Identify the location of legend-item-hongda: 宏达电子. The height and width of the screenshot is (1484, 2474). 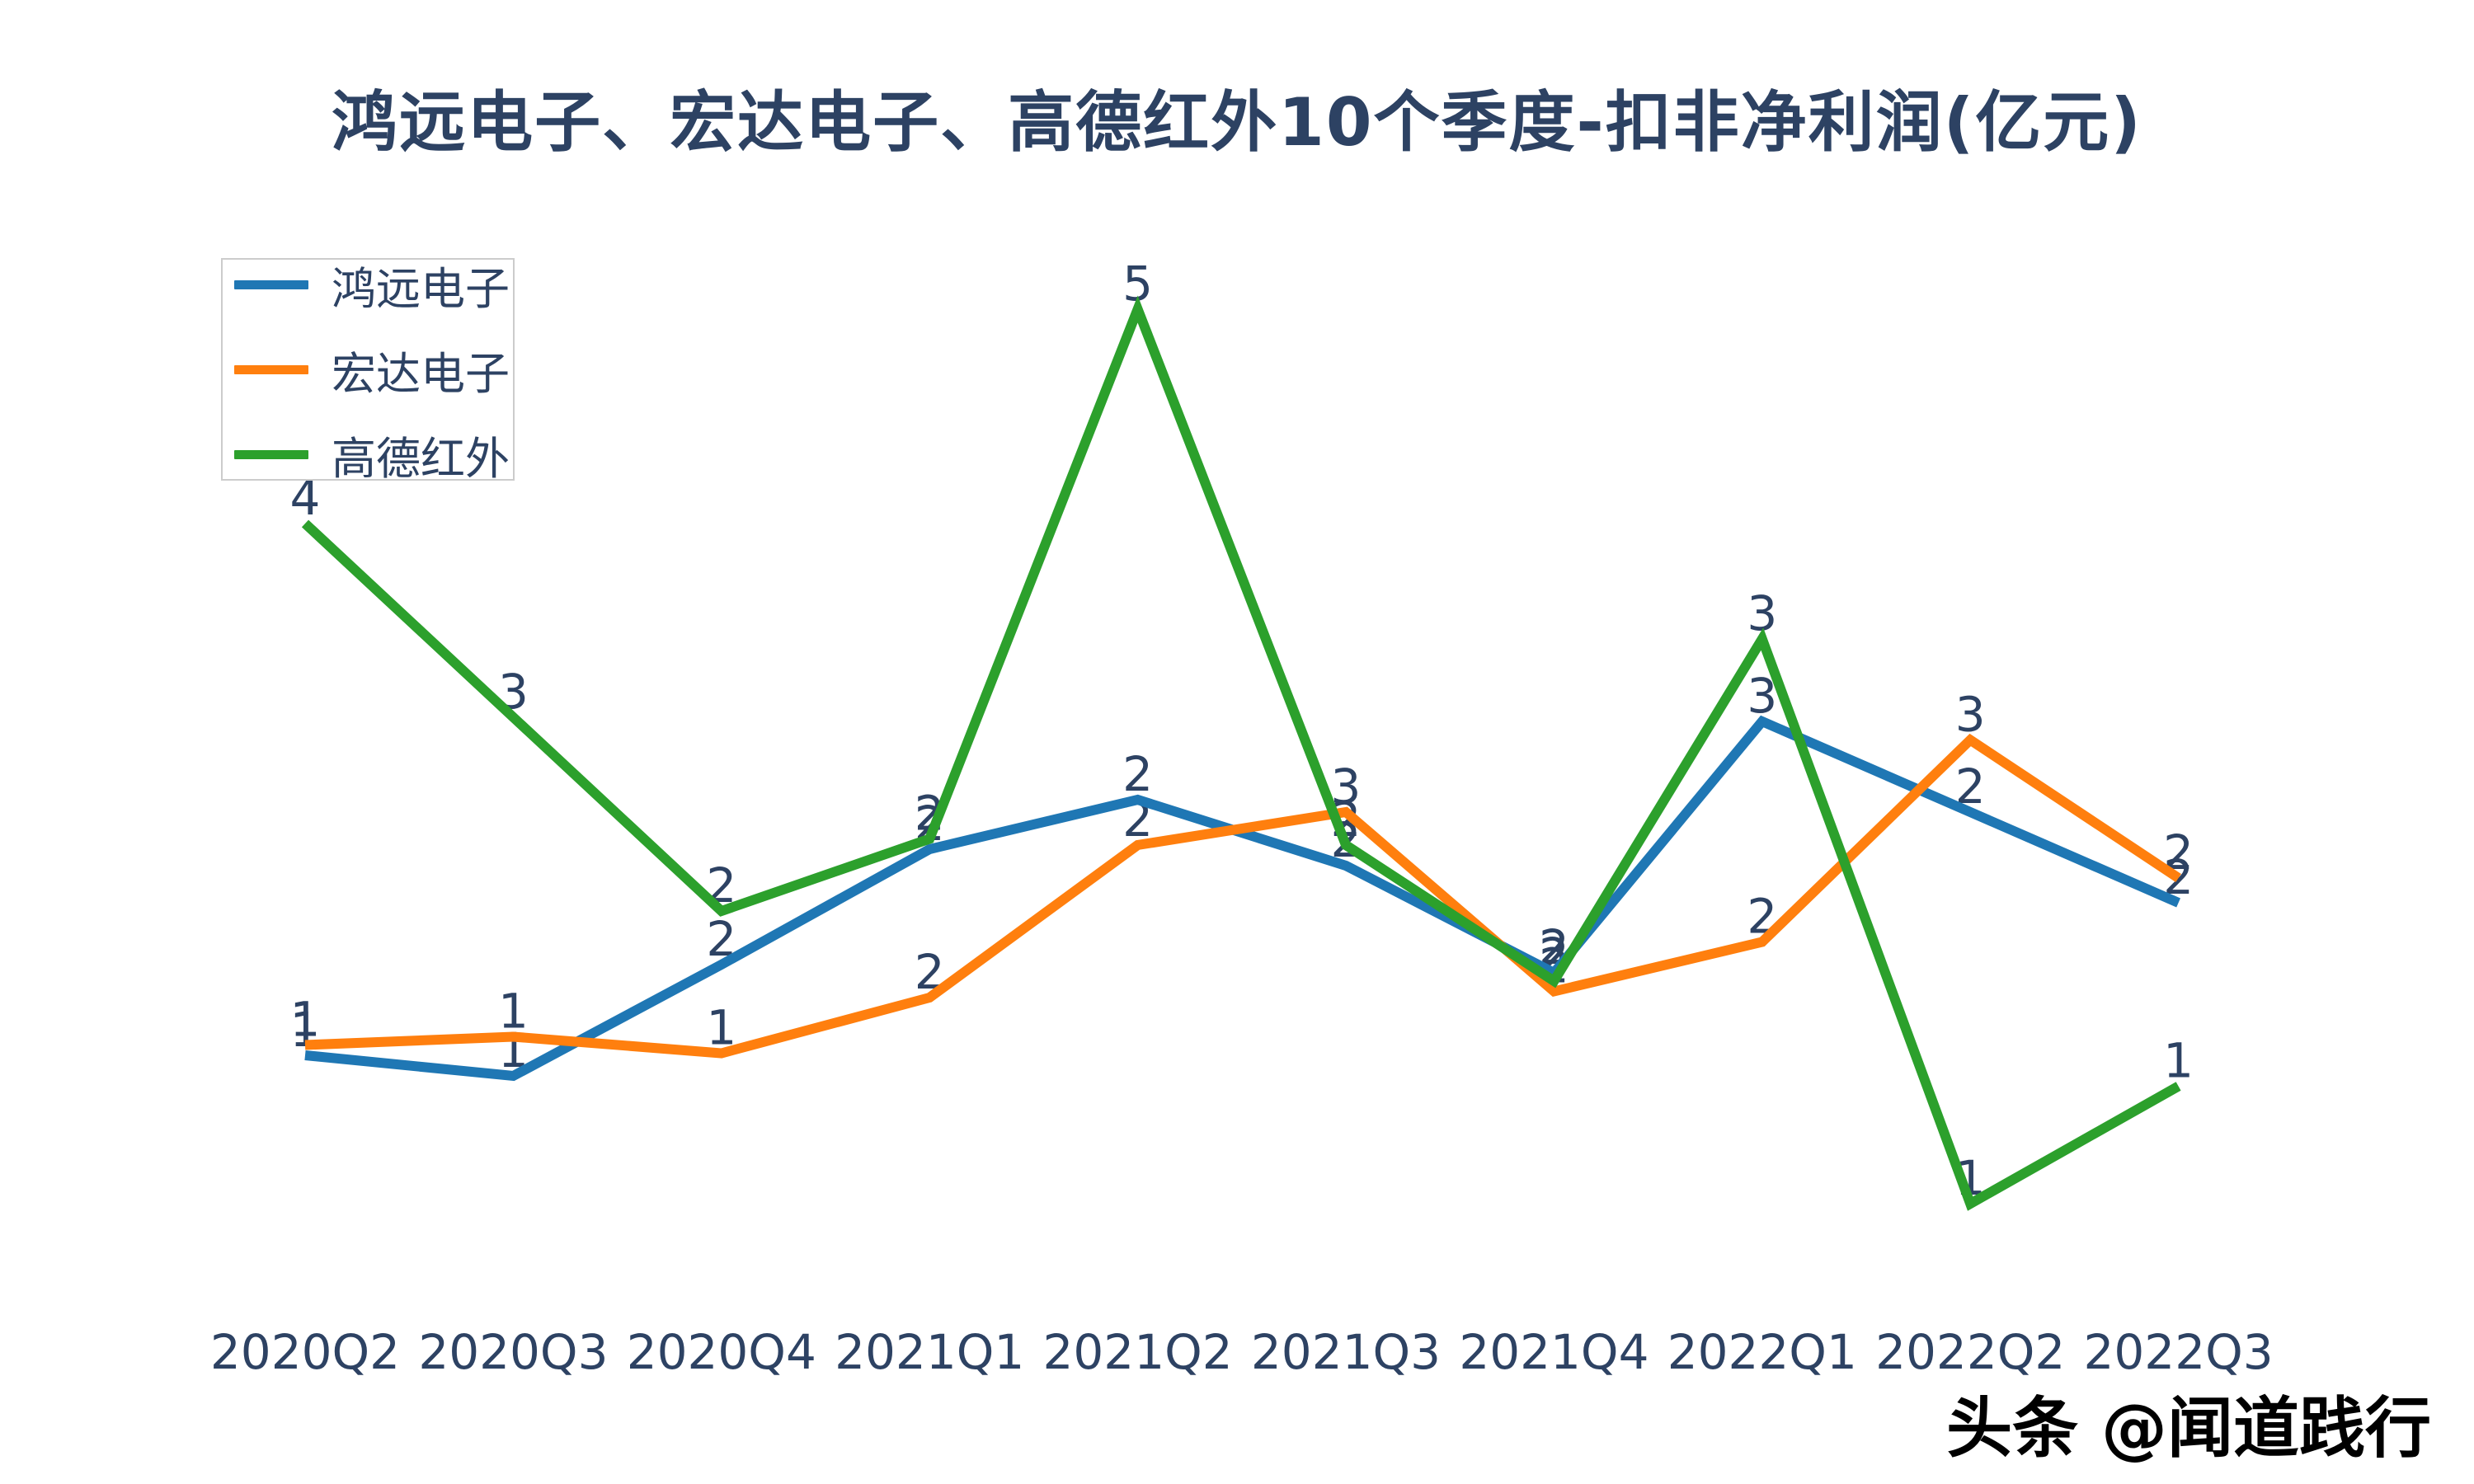
(373, 369).